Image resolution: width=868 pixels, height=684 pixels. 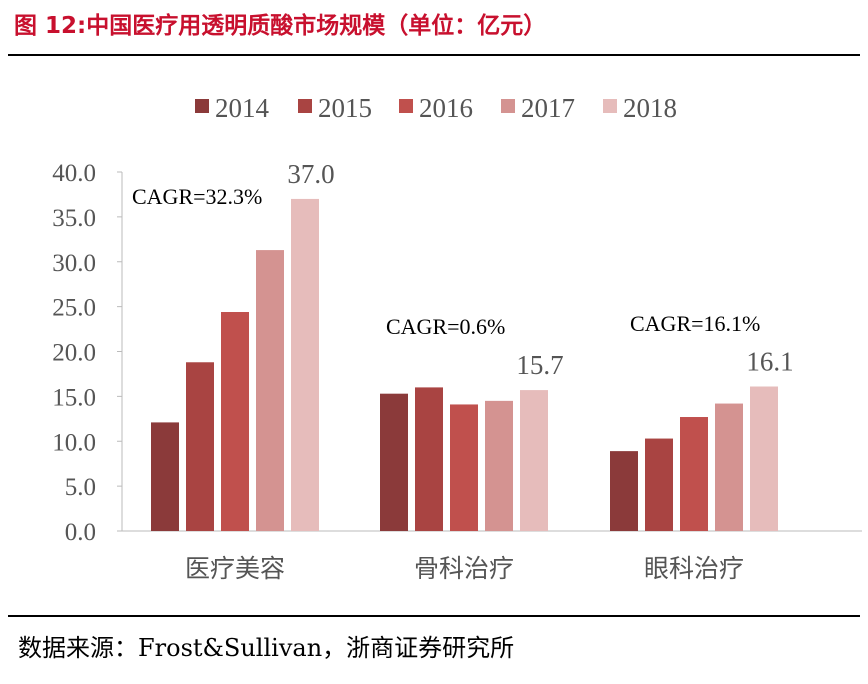 What do you see at coordinates (74, 442) in the screenshot?
I see `y-tick-label: 10.0` at bounding box center [74, 442].